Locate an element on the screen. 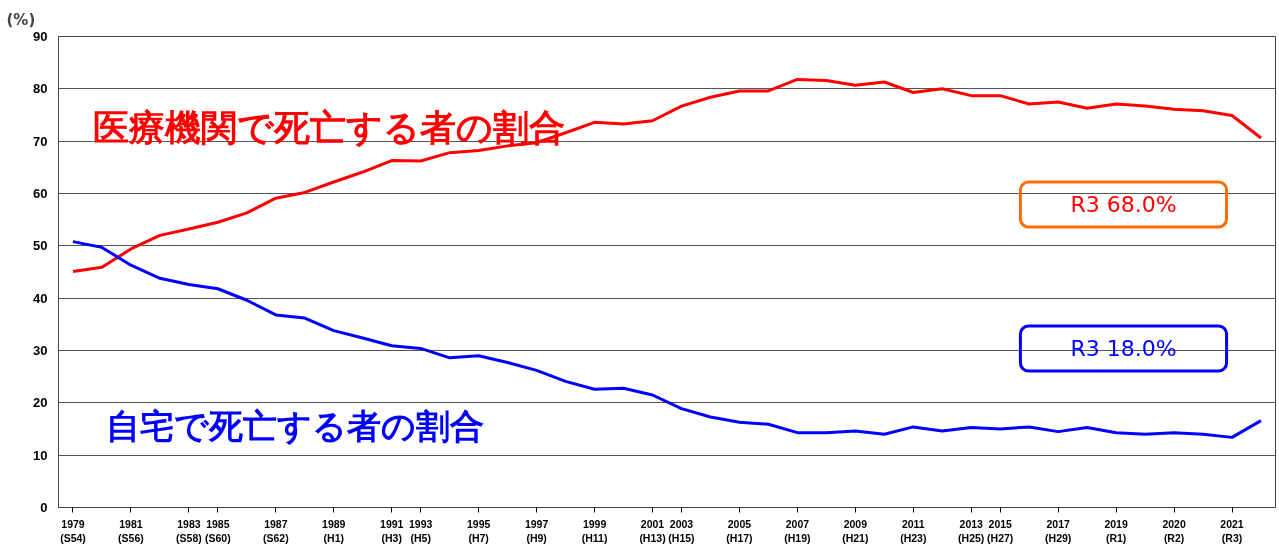 The width and height of the screenshot is (1279, 550). y-tick-label: 20 is located at coordinates (40, 403).